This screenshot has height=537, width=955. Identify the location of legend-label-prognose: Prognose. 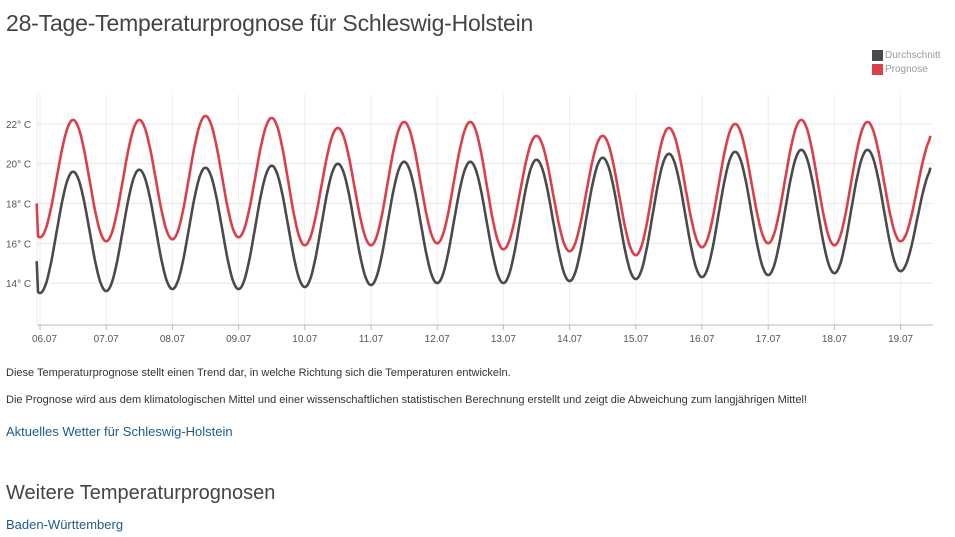
(906, 69).